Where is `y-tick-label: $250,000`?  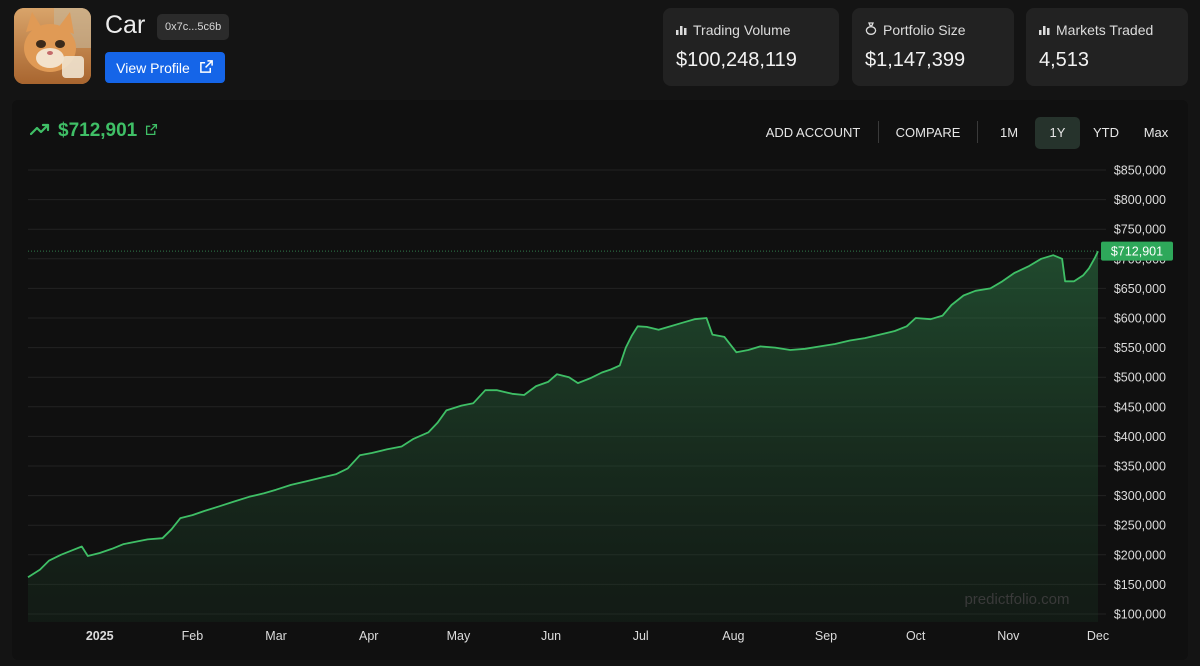 y-tick-label: $250,000 is located at coordinates (1140, 526).